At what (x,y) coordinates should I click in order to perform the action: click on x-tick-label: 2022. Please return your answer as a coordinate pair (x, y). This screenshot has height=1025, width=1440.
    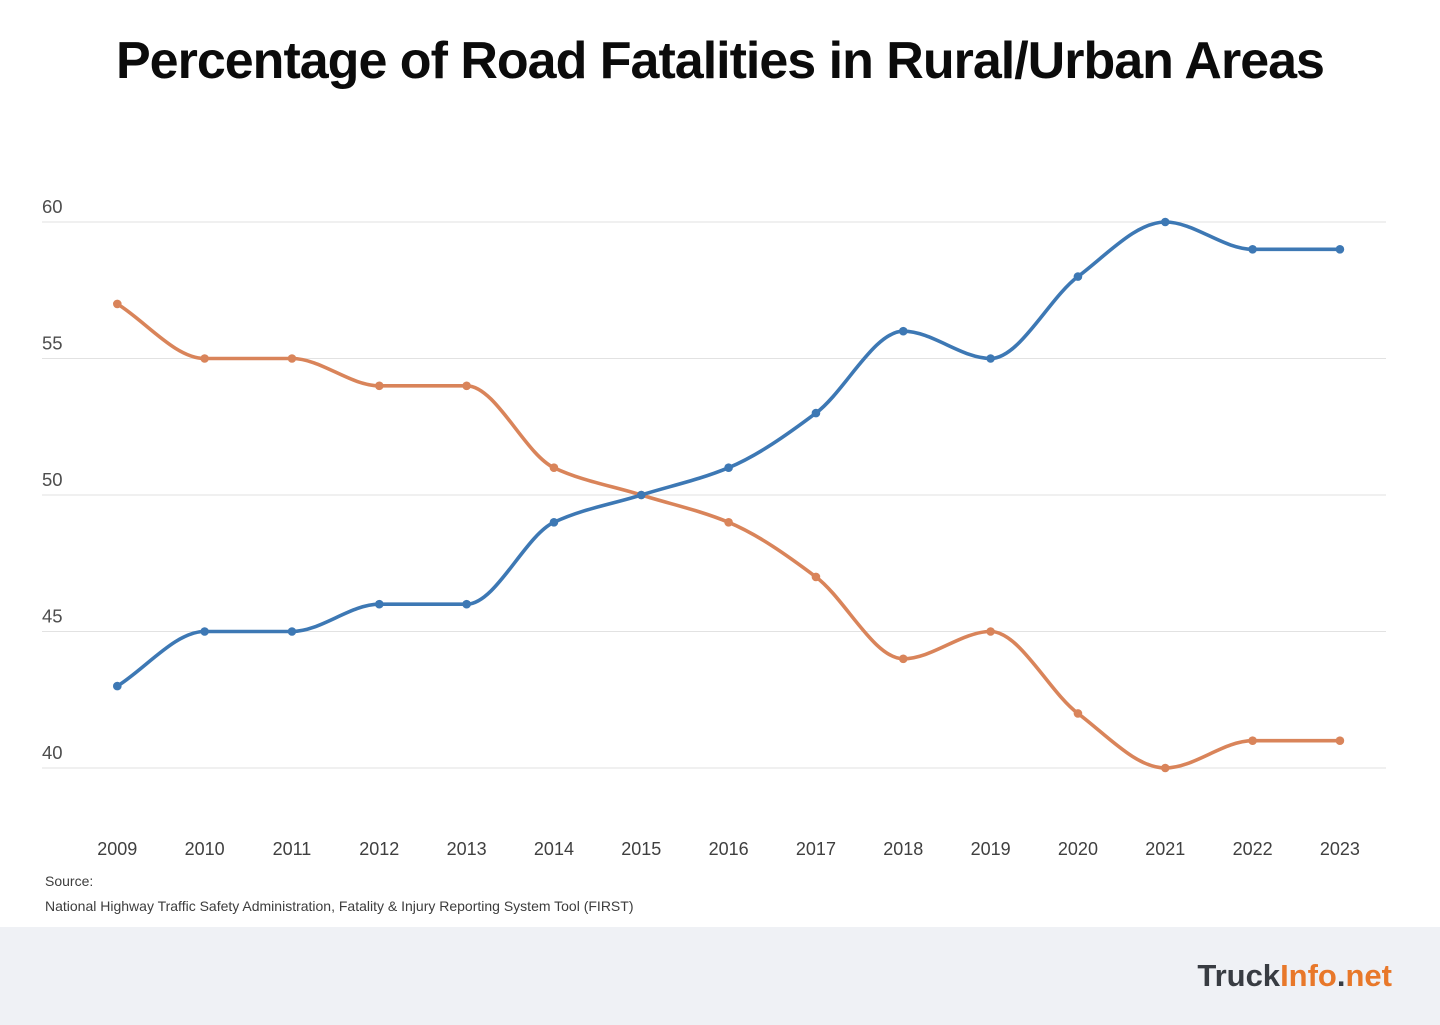
    Looking at the image, I should click on (1253, 849).